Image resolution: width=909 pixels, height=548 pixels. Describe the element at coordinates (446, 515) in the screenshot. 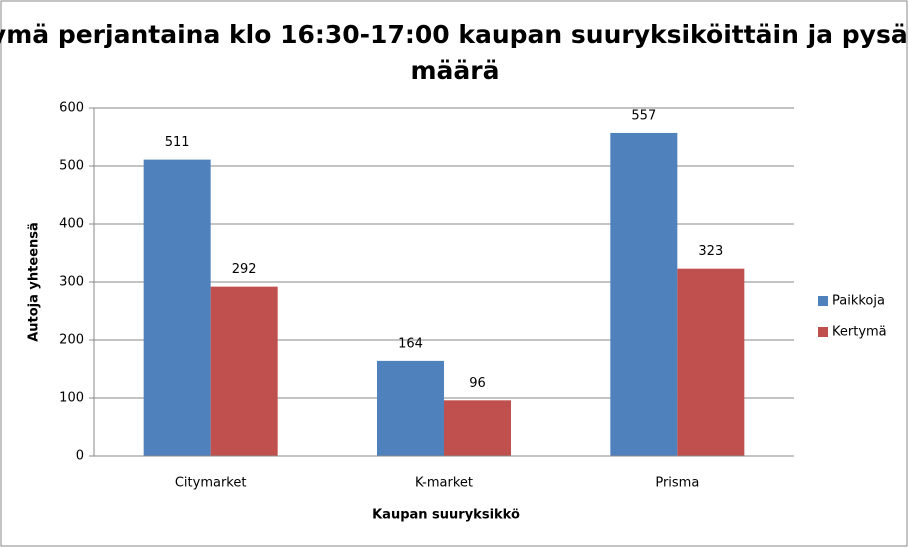

I see `x-axis-label: Kaupan suuryksikkö` at that location.